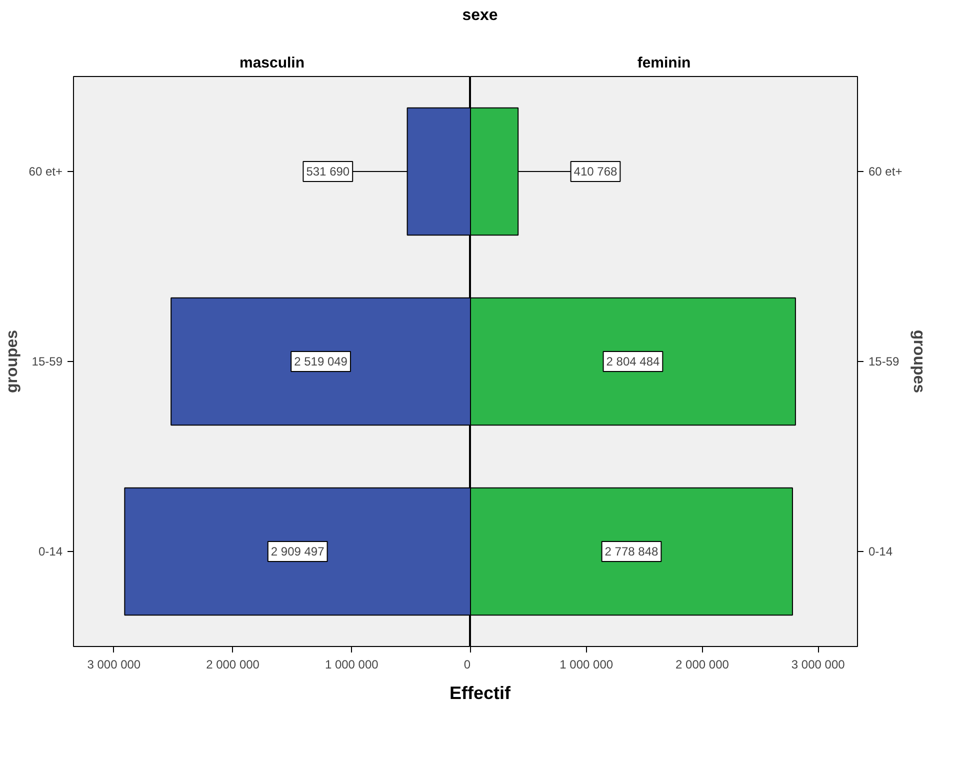  What do you see at coordinates (328, 171) in the screenshot?
I see `data-label: 531 690` at bounding box center [328, 171].